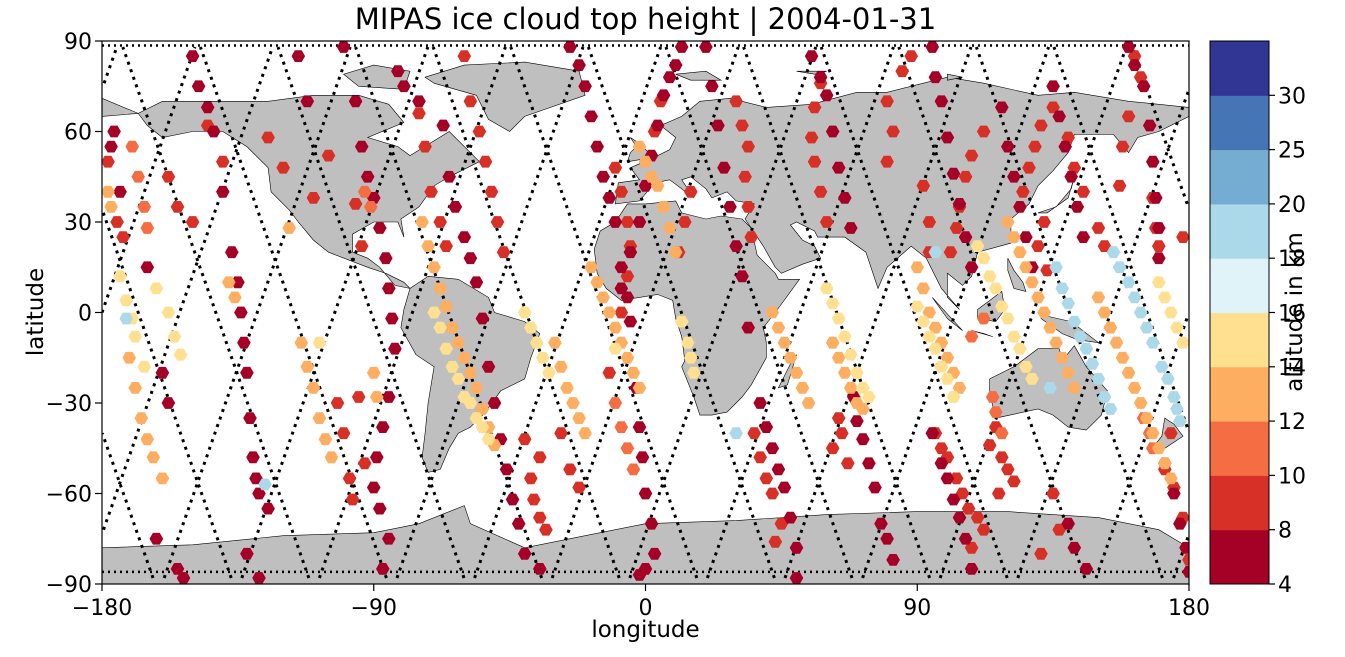  I want to click on colorbar-tick-label: 12, so click(1292, 422).